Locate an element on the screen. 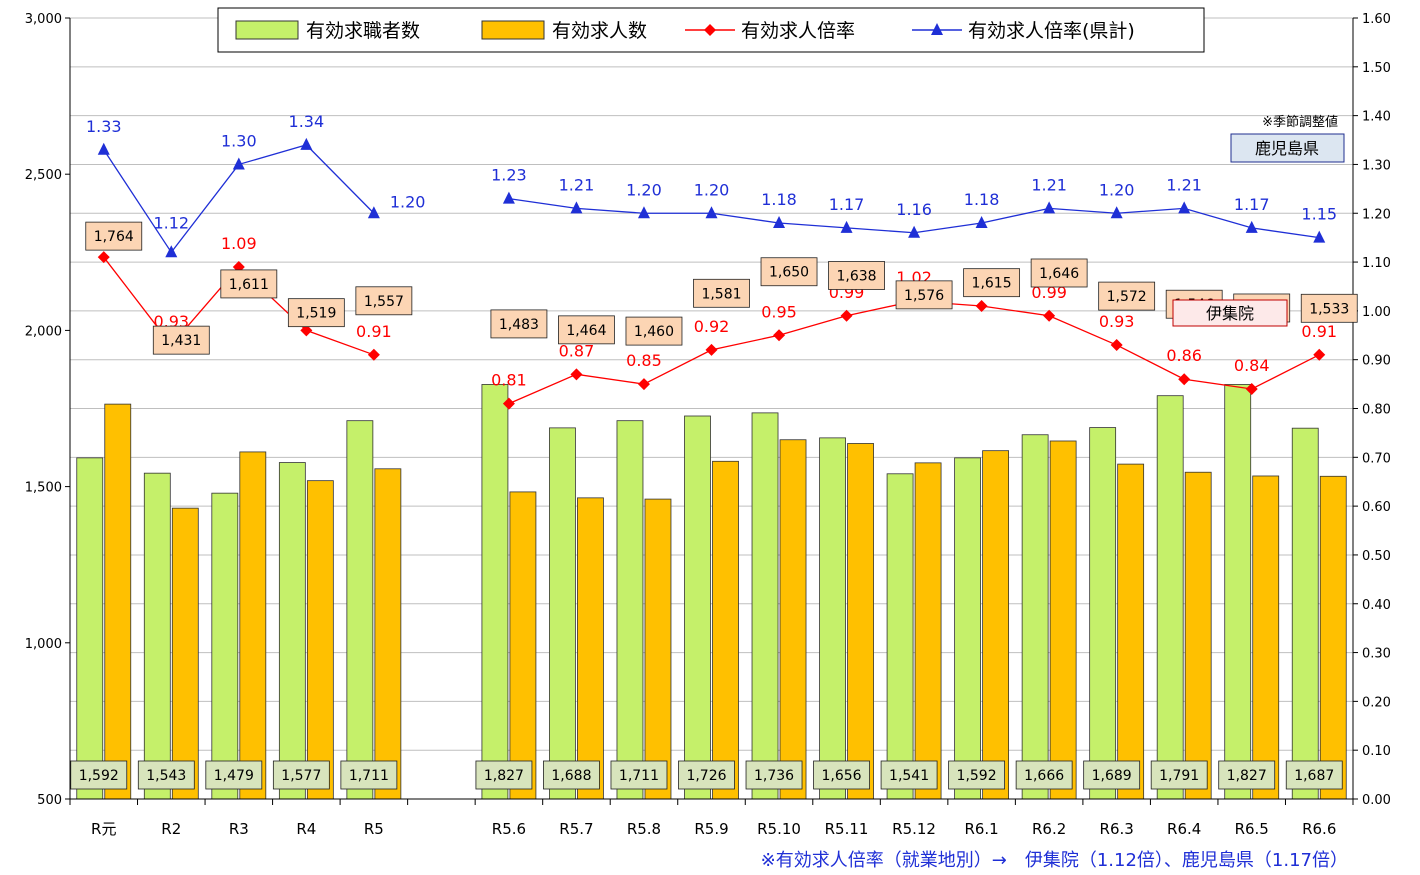 This screenshot has height=875, width=1420. openings-data-label: 1,615 is located at coordinates (992, 284).